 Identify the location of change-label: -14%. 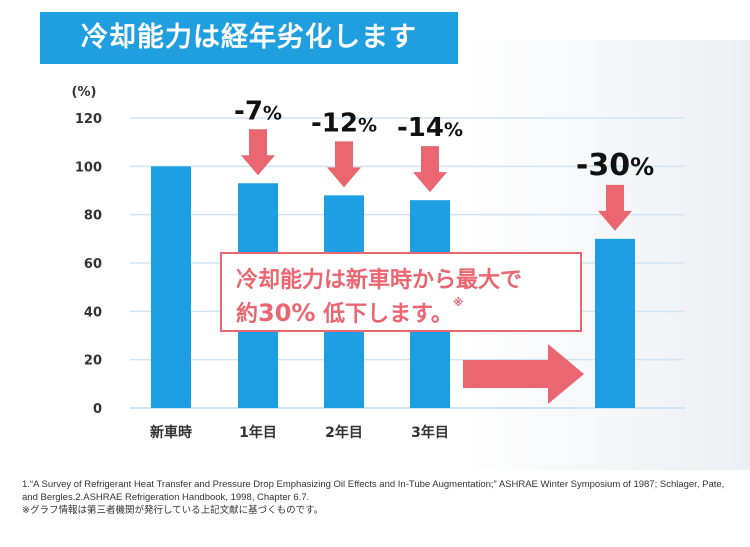
(430, 128).